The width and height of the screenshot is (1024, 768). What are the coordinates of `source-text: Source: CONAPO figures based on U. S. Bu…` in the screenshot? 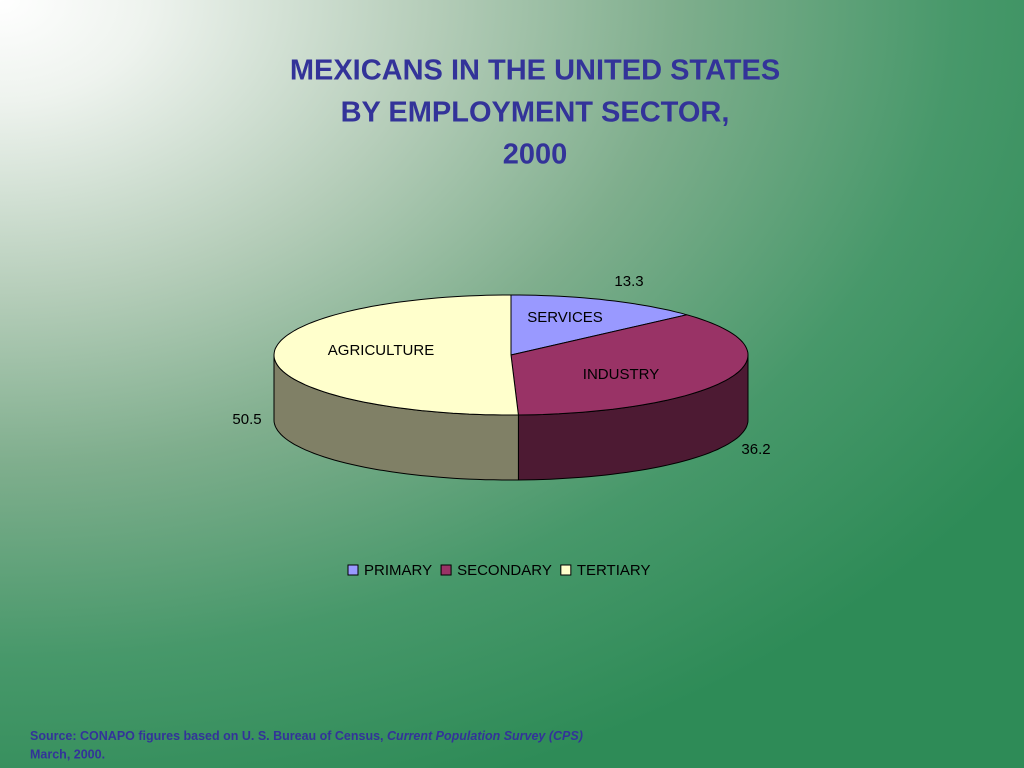 It's located at (207, 736).